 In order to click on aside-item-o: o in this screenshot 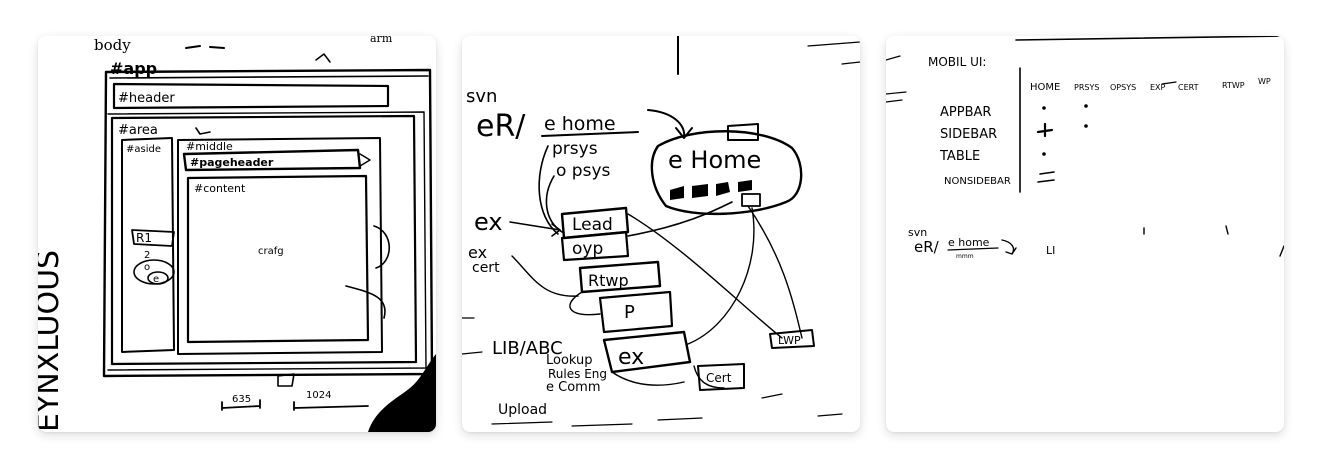, I will do `click(147, 267)`.